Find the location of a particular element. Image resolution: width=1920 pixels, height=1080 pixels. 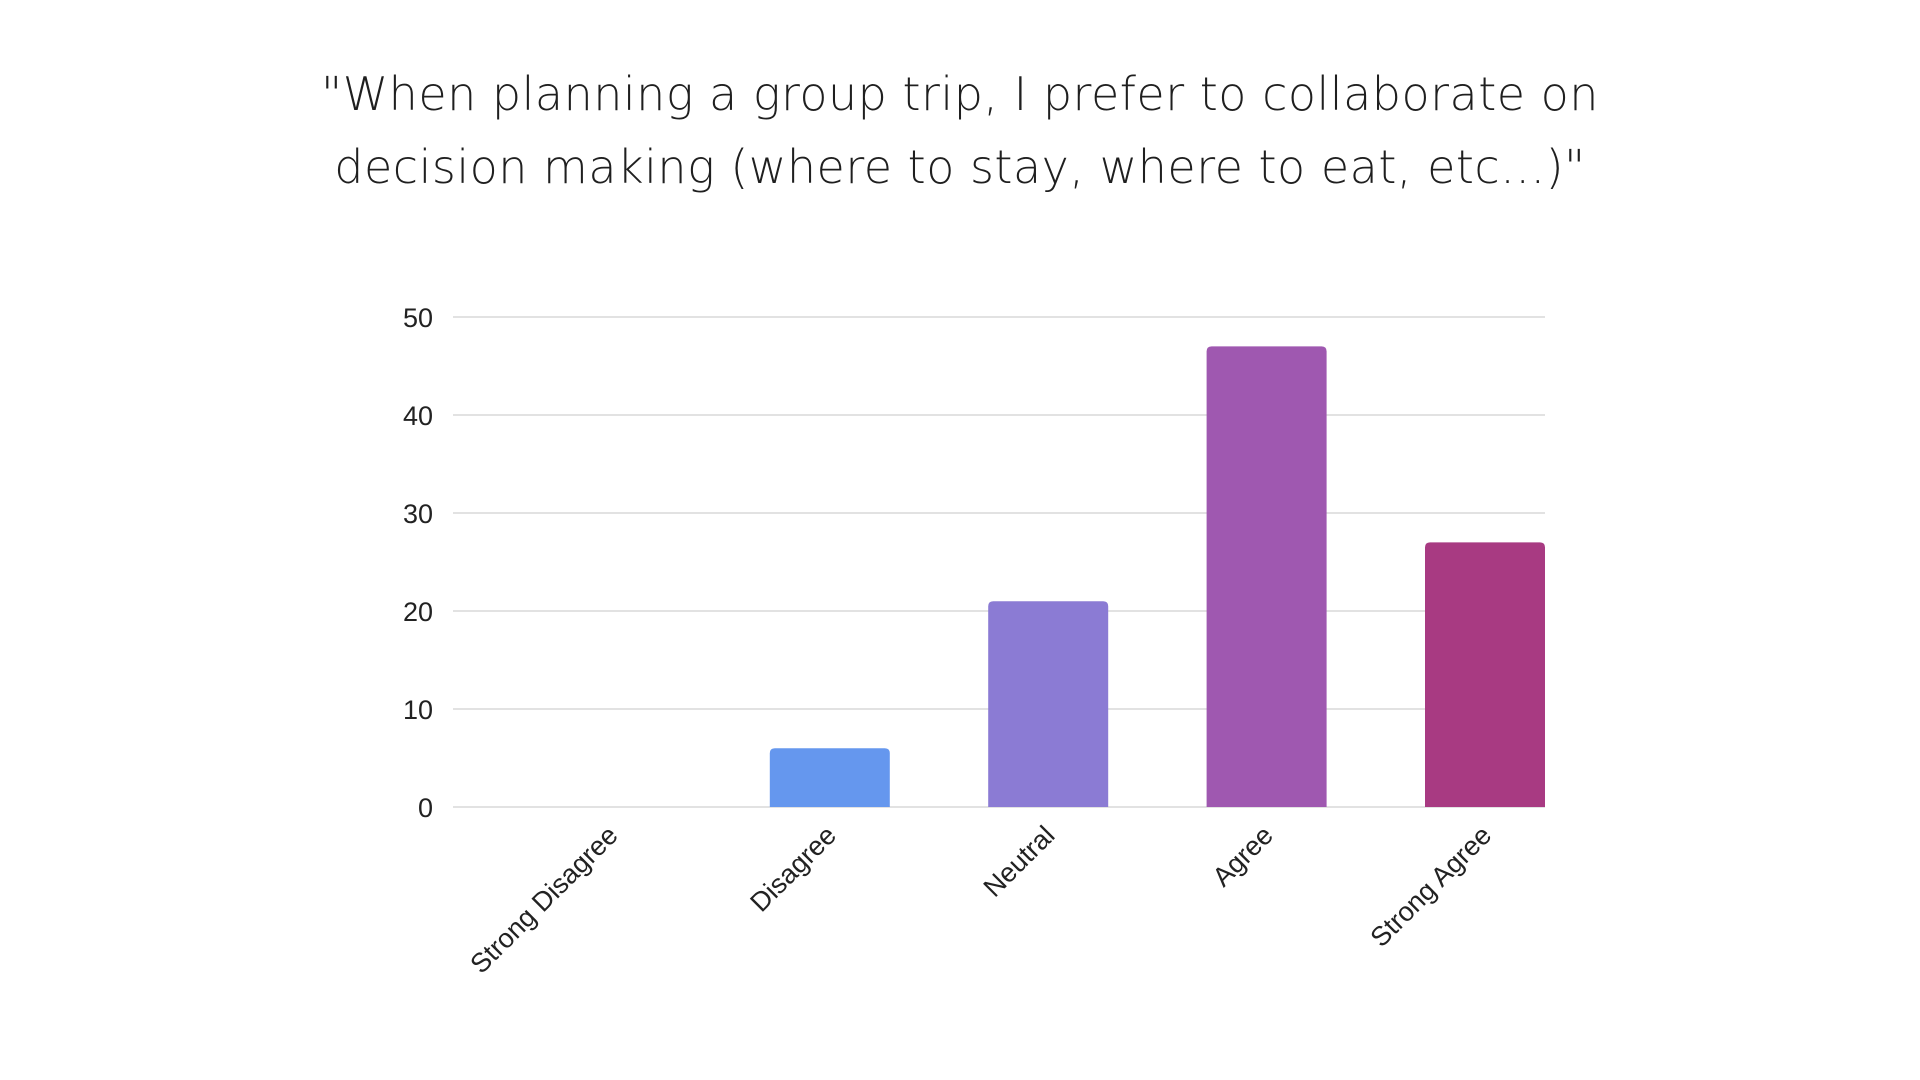

y-tick-label: 50 is located at coordinates (418, 318).